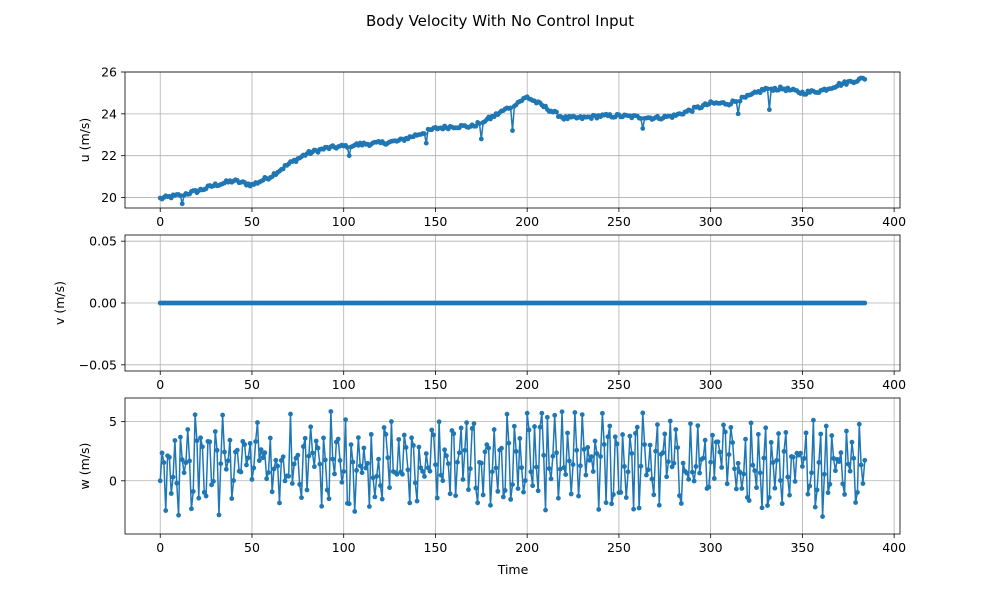 Image resolution: width=1000 pixels, height=600 pixels. What do you see at coordinates (619, 384) in the screenshot?
I see `x-tick-label: 250` at bounding box center [619, 384].